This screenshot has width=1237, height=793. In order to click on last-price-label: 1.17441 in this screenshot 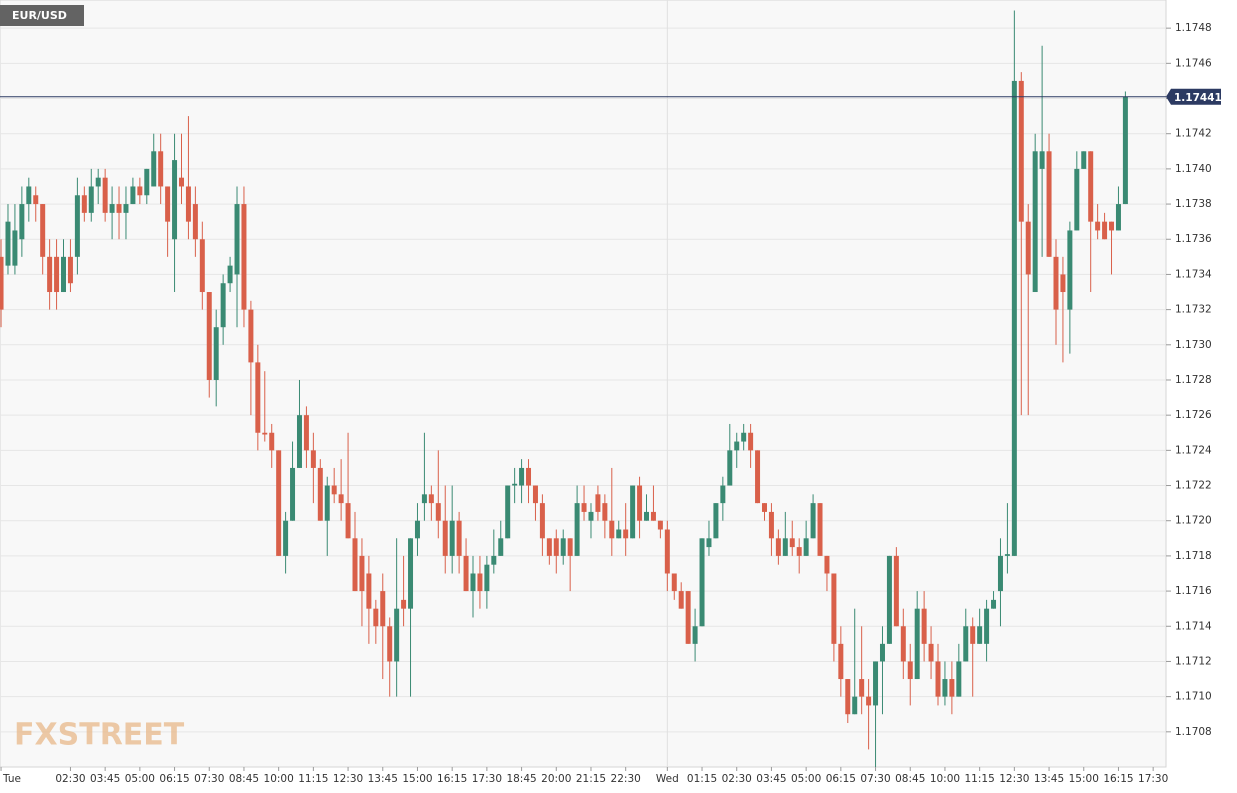, I will do `click(1198, 98)`.